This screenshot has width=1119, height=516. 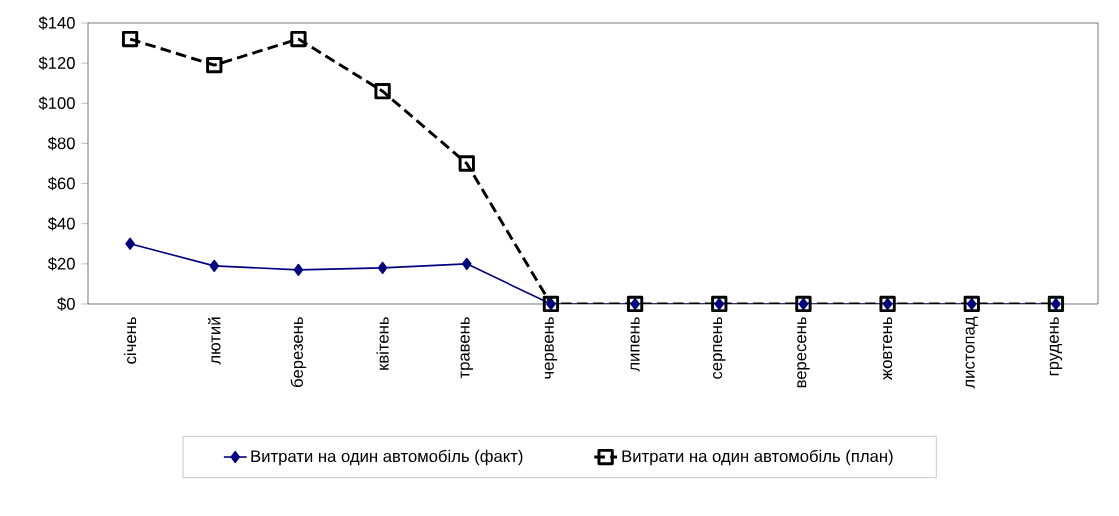 I want to click on x-tick-label: липень, so click(x=635, y=344).